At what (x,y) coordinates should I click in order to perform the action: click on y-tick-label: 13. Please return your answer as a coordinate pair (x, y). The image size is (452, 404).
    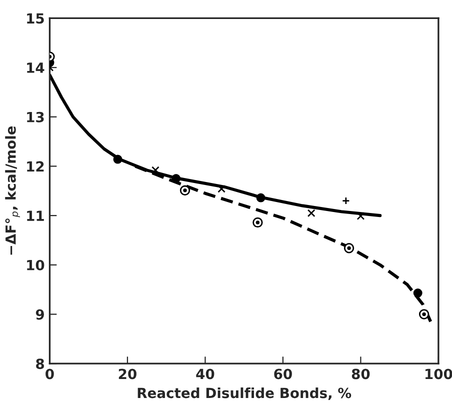
    Looking at the image, I should click on (35, 117).